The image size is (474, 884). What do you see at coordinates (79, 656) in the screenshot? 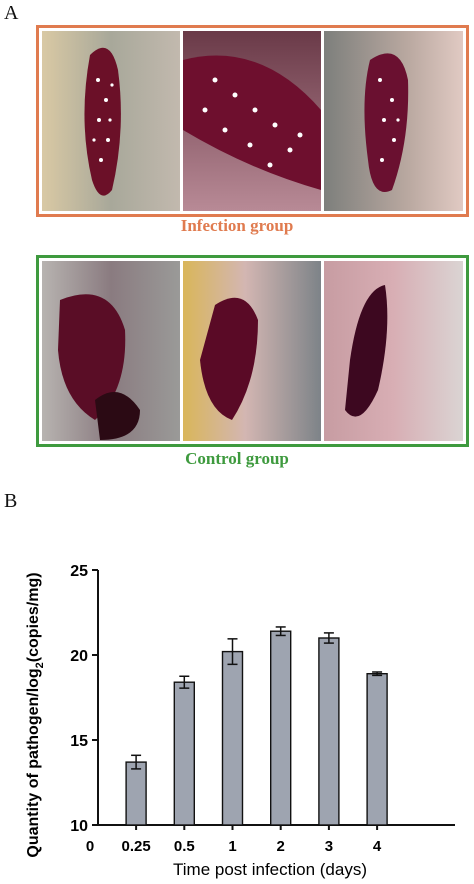
I see `y-tick-label: 20` at bounding box center [79, 656].